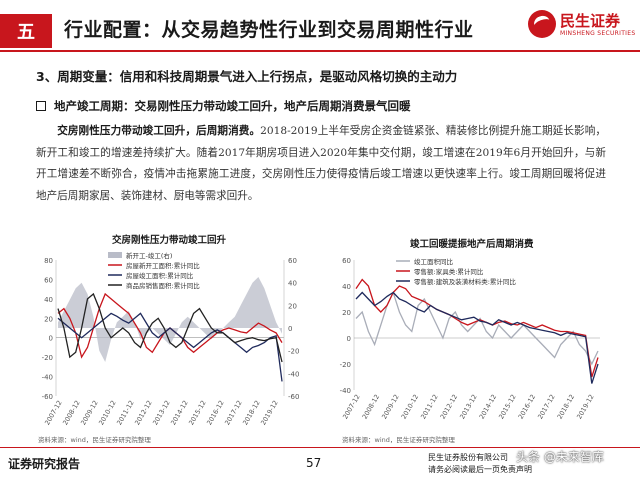 The width and height of the screenshot is (640, 480). What do you see at coordinates (351, 407) in the screenshot?
I see `chart2-x-tick-label: 2007-12` at bounding box center [351, 407].